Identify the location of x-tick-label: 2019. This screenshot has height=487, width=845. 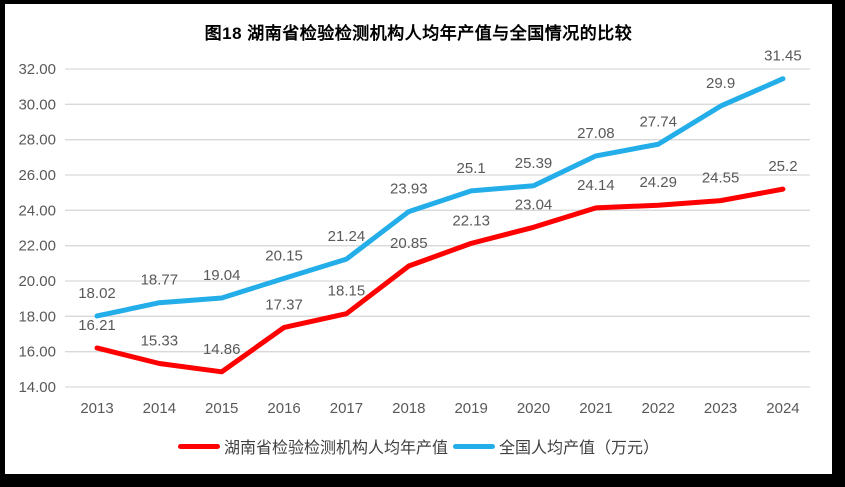
(470, 408).